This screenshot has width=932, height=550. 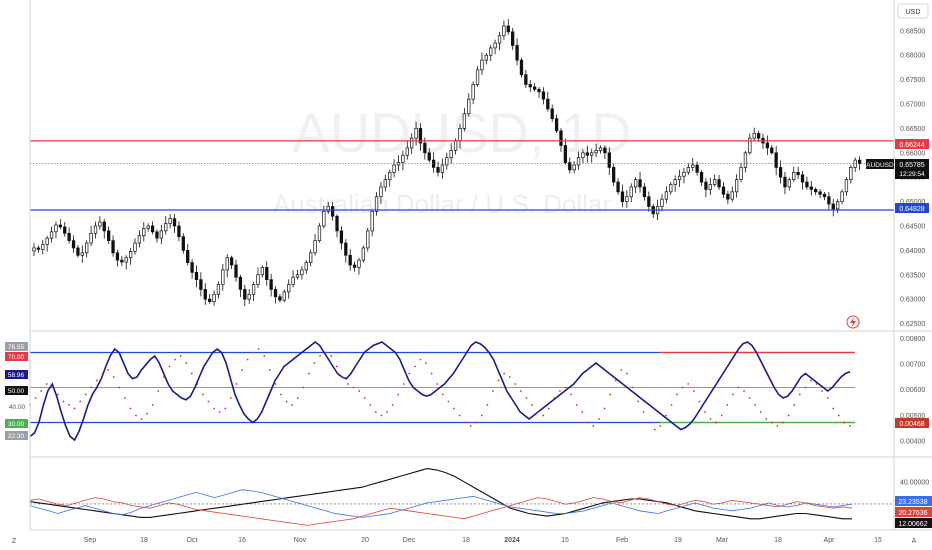 I want to click on auto-scale-button: A, so click(x=914, y=541).